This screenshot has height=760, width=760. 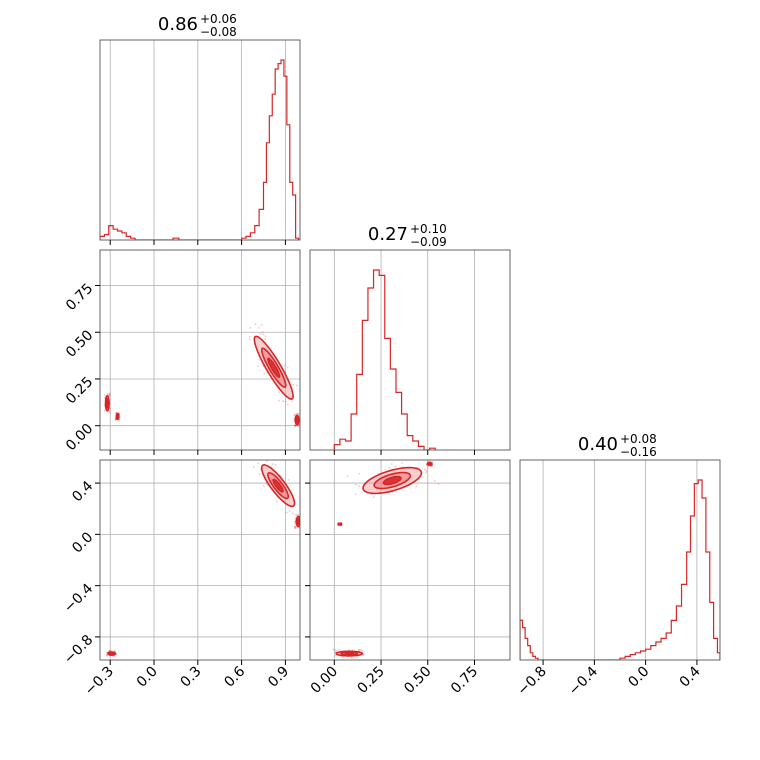 I want to click on title-minus-error: −0.16, so click(x=638, y=452).